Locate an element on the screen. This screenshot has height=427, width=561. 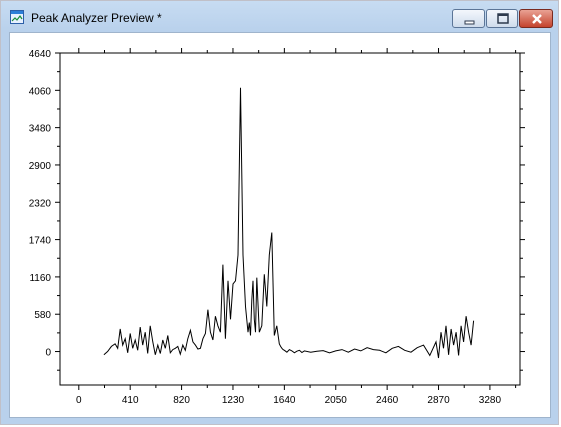
y-tick-label: 4060 is located at coordinates (40, 91).